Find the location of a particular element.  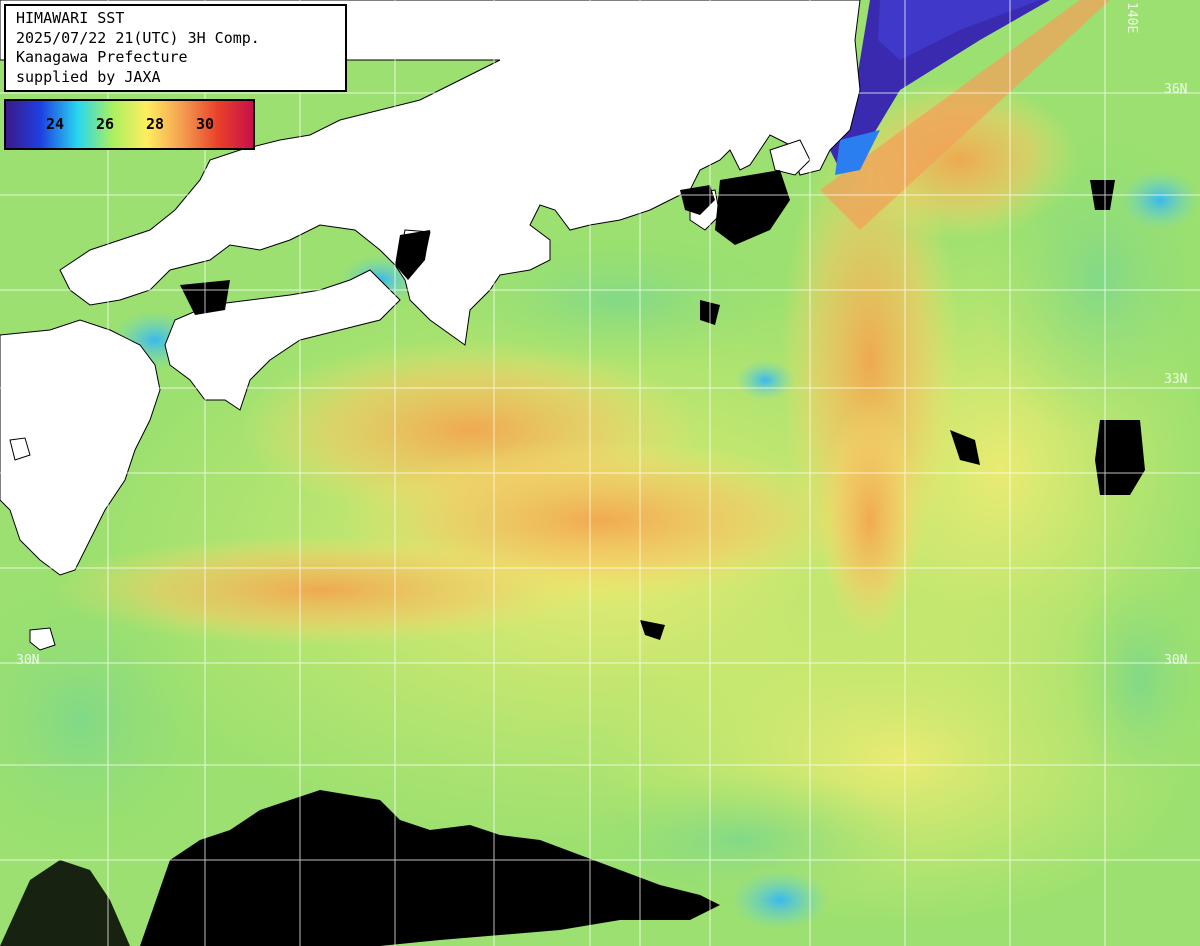

legend-tick: 24 is located at coordinates (55, 124).